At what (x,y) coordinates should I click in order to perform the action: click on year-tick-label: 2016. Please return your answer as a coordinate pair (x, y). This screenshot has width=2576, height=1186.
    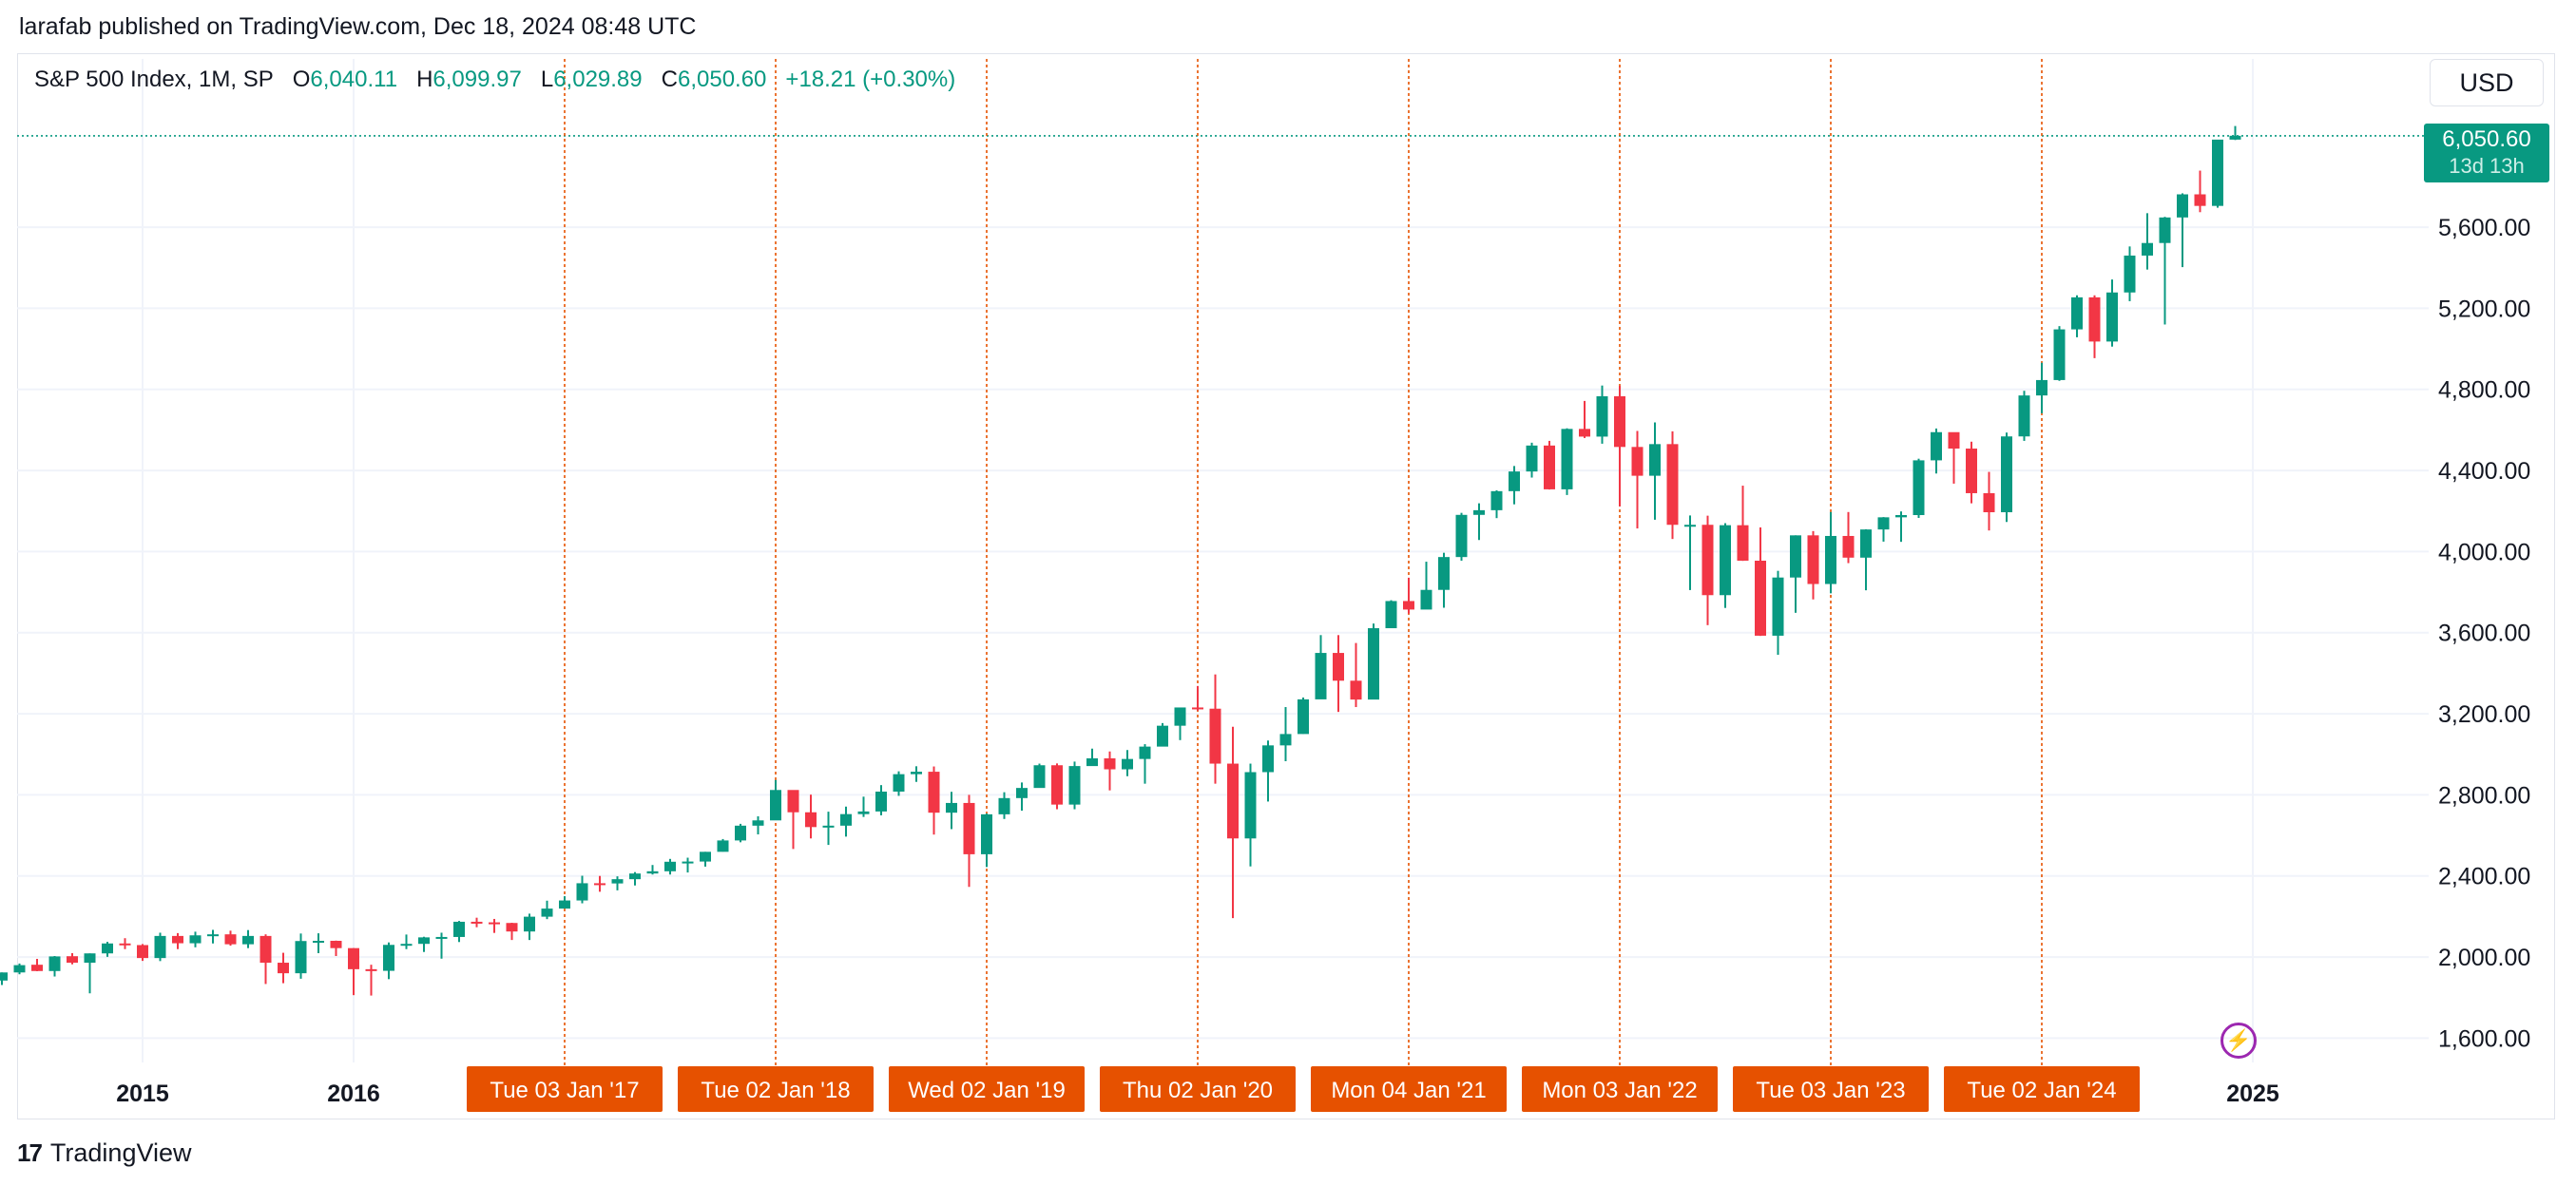
    Looking at the image, I should click on (353, 1094).